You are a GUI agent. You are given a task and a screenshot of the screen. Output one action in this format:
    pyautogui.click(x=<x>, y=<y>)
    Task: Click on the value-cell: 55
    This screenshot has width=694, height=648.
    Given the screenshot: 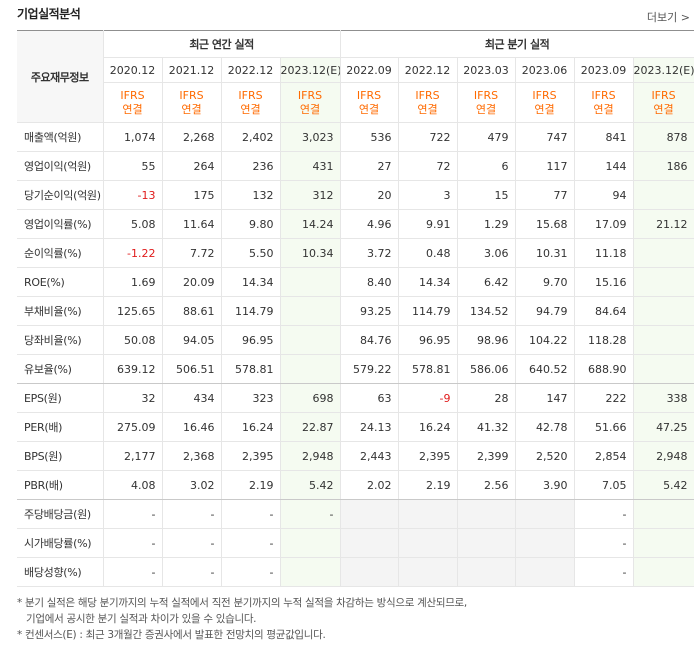 What is the action you would take?
    pyautogui.click(x=132, y=166)
    